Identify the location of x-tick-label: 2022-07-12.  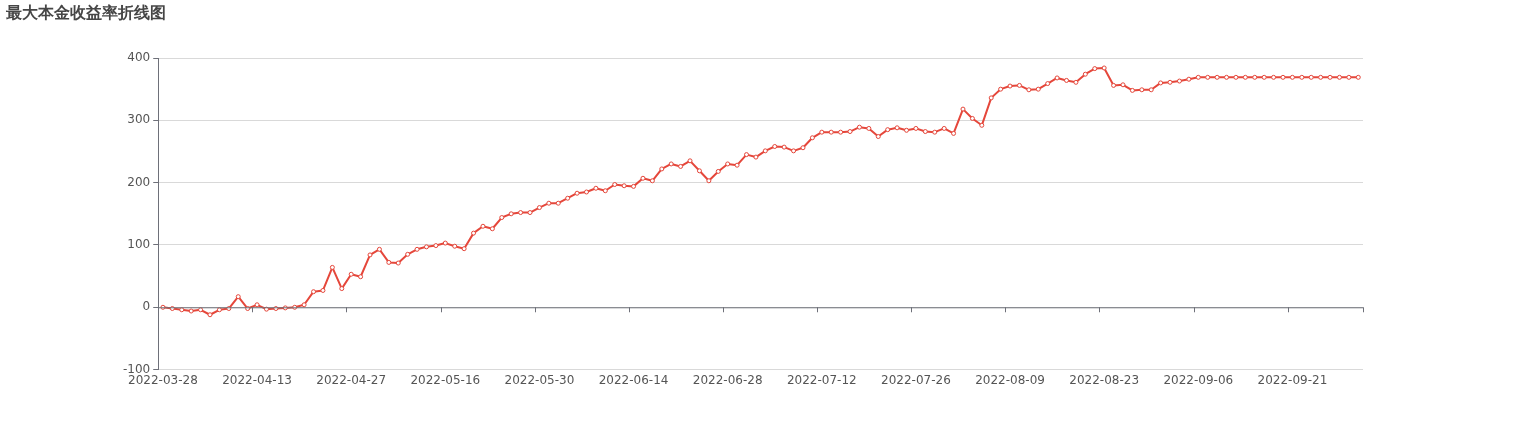
(821, 379).